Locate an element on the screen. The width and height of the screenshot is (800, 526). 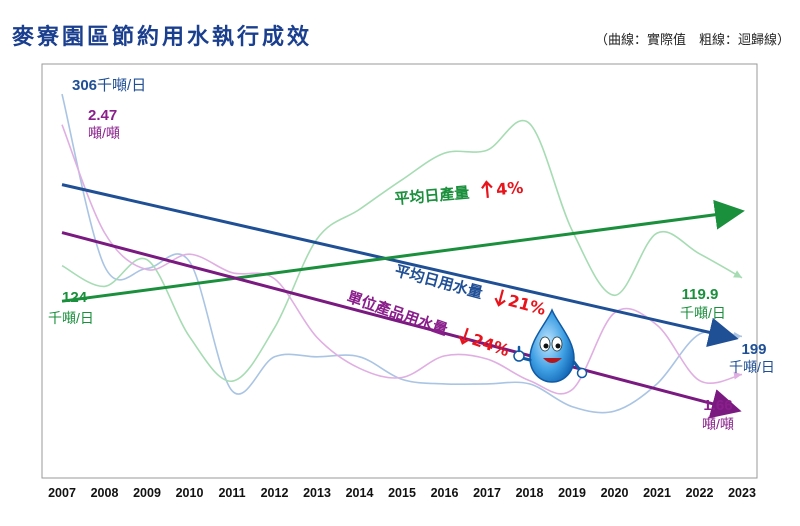
daily-use-start-unit: 千噸/日 is located at coordinates (121, 85).